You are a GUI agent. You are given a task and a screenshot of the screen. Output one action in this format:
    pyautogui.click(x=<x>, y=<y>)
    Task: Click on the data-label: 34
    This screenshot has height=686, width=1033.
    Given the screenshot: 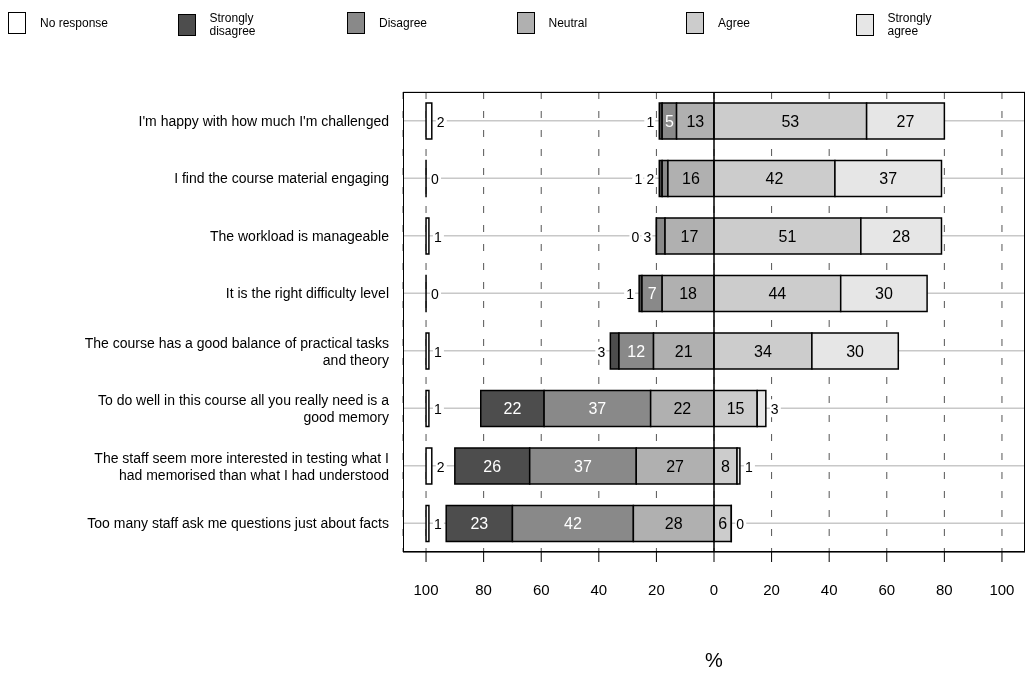 What is the action you would take?
    pyautogui.click(x=763, y=351)
    